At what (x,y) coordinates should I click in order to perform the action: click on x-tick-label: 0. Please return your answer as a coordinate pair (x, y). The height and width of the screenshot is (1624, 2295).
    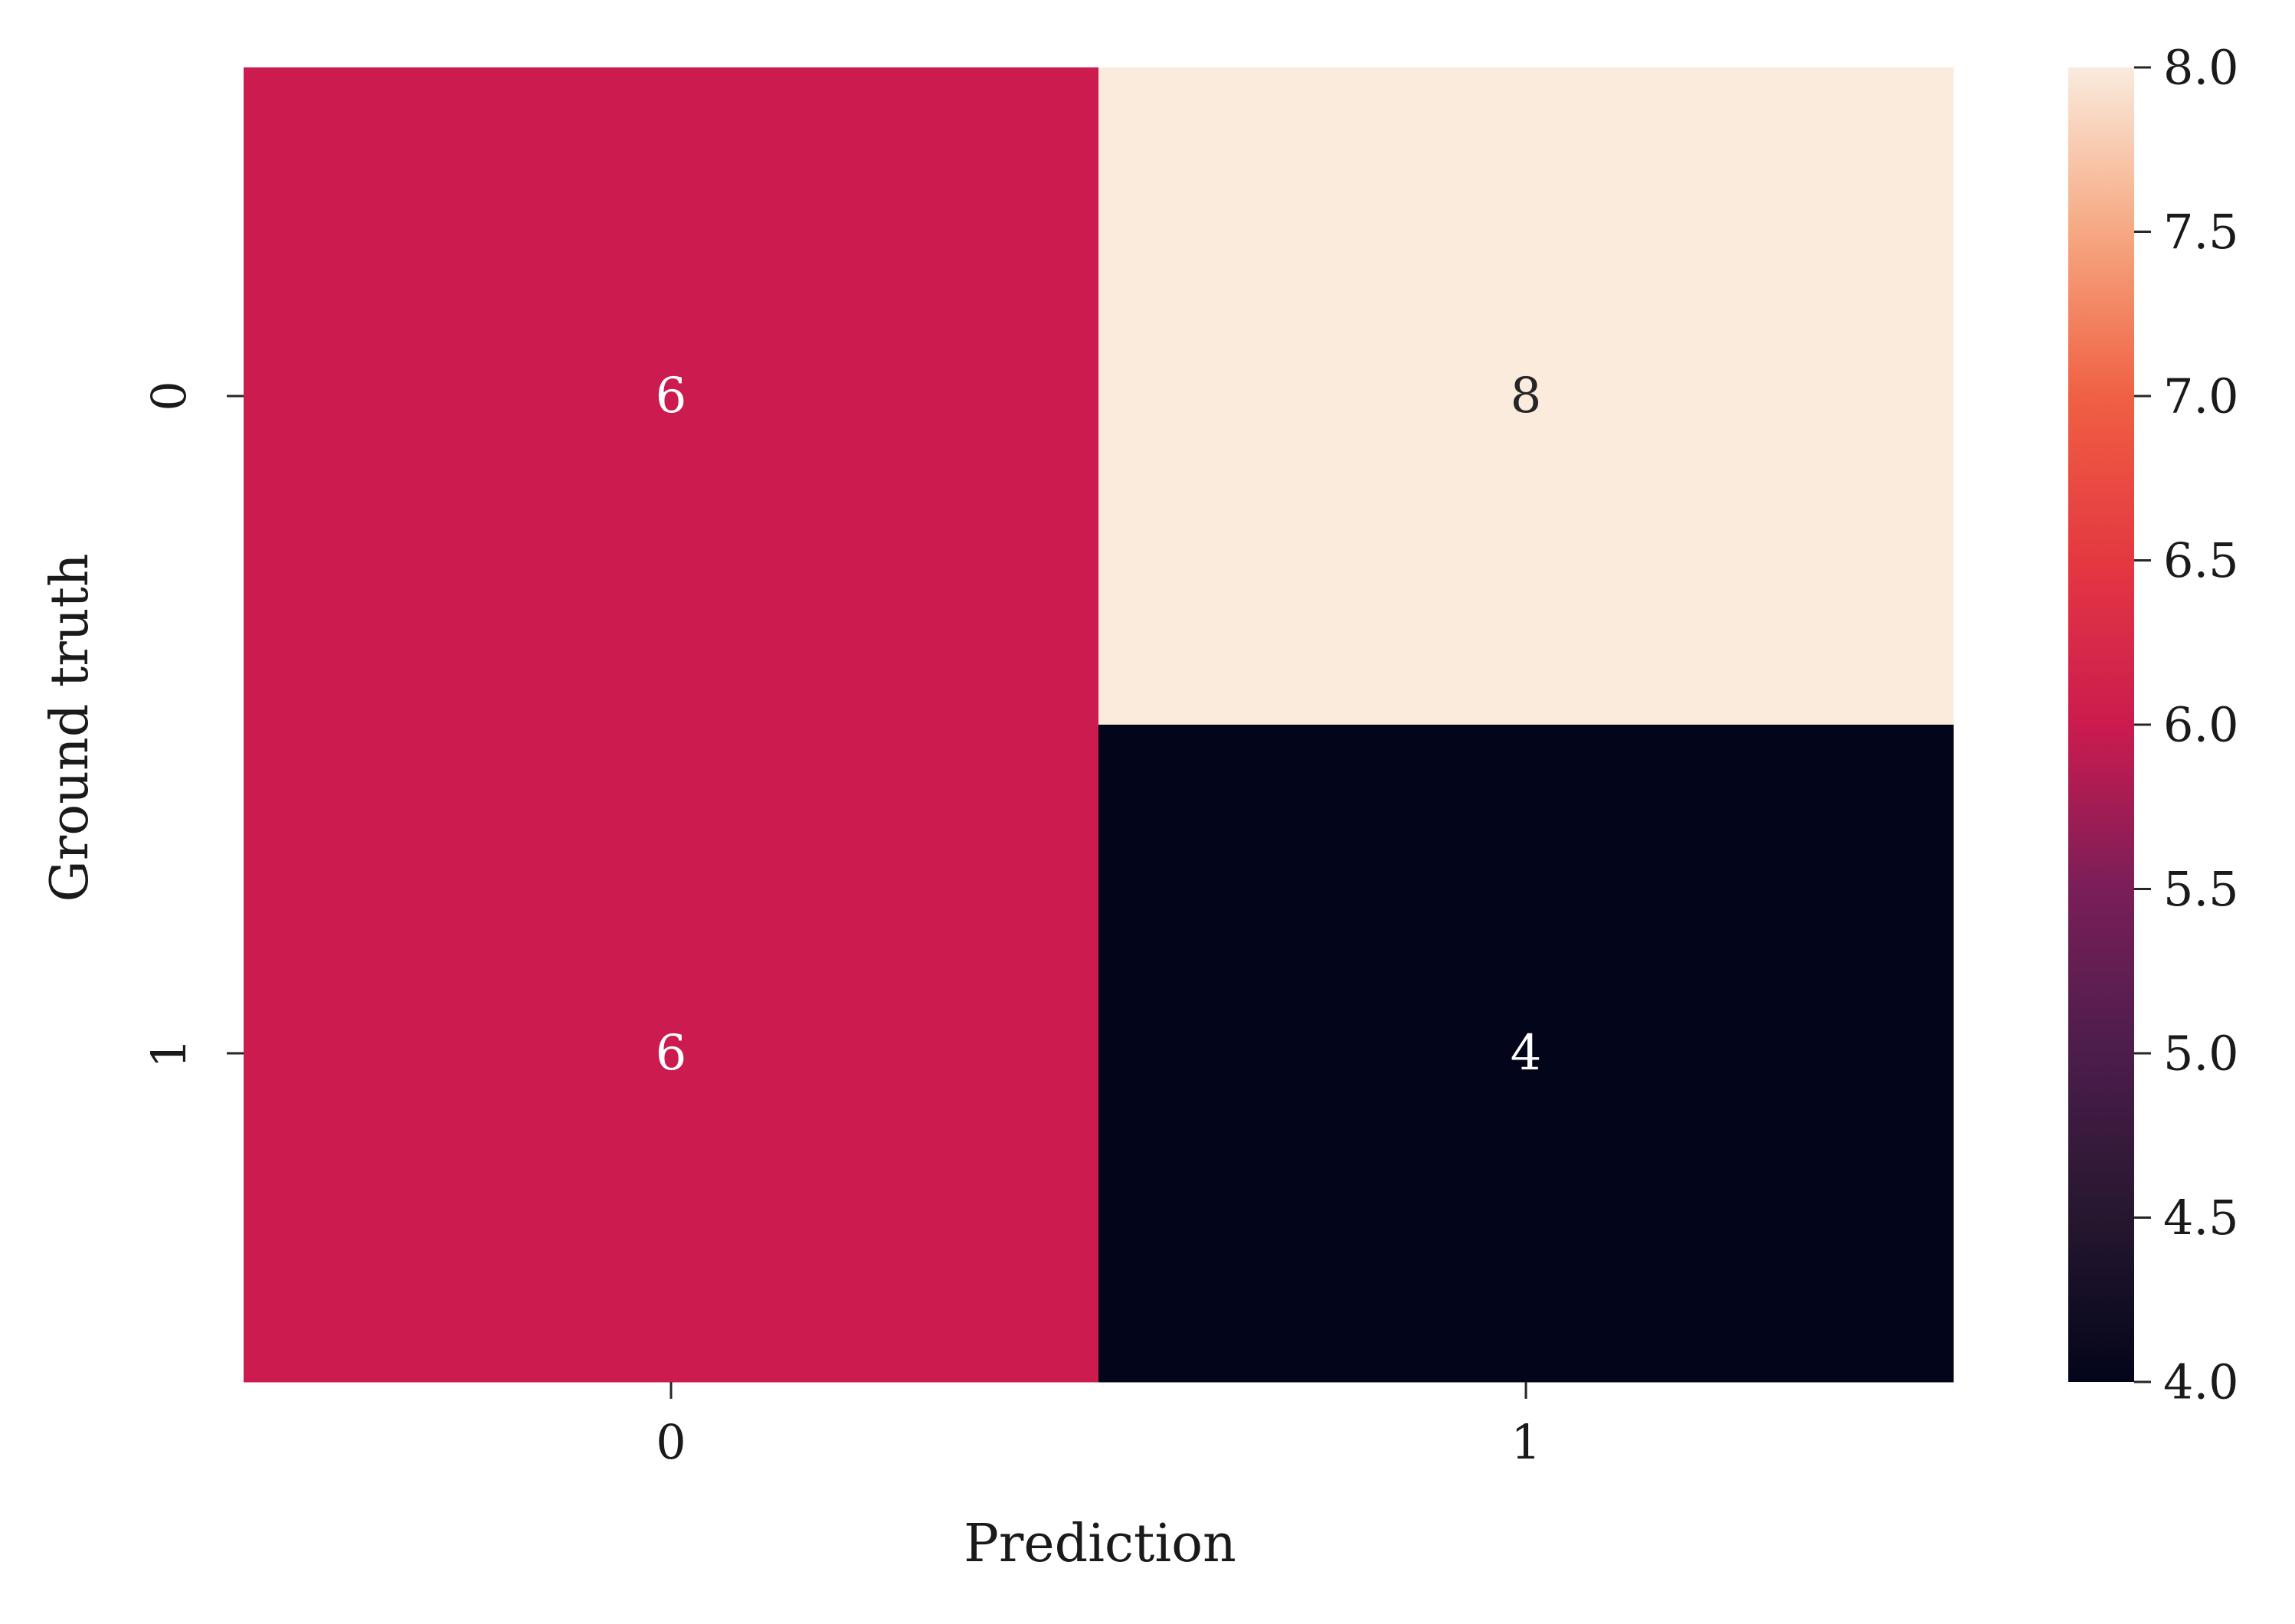
    Looking at the image, I should click on (671, 1442).